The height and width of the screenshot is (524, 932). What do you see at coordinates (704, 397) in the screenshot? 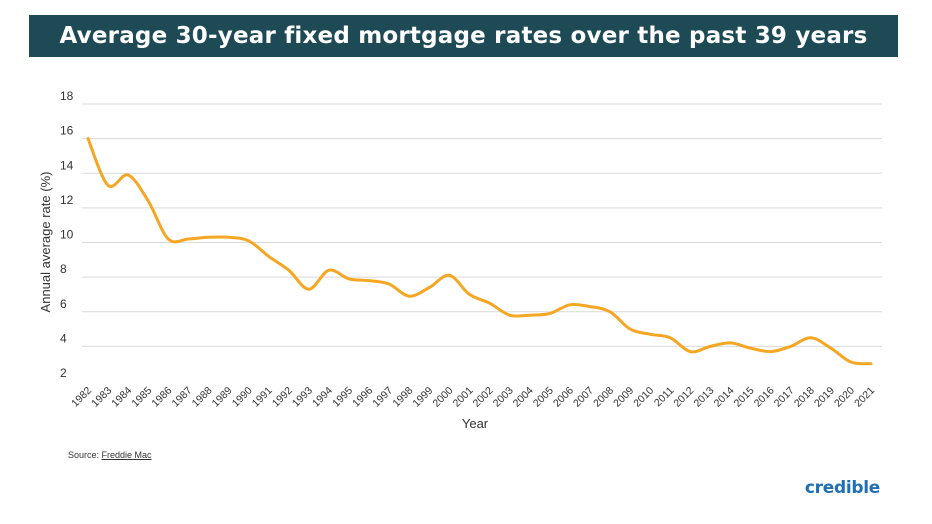
I see `x-tick-label: 2013` at bounding box center [704, 397].